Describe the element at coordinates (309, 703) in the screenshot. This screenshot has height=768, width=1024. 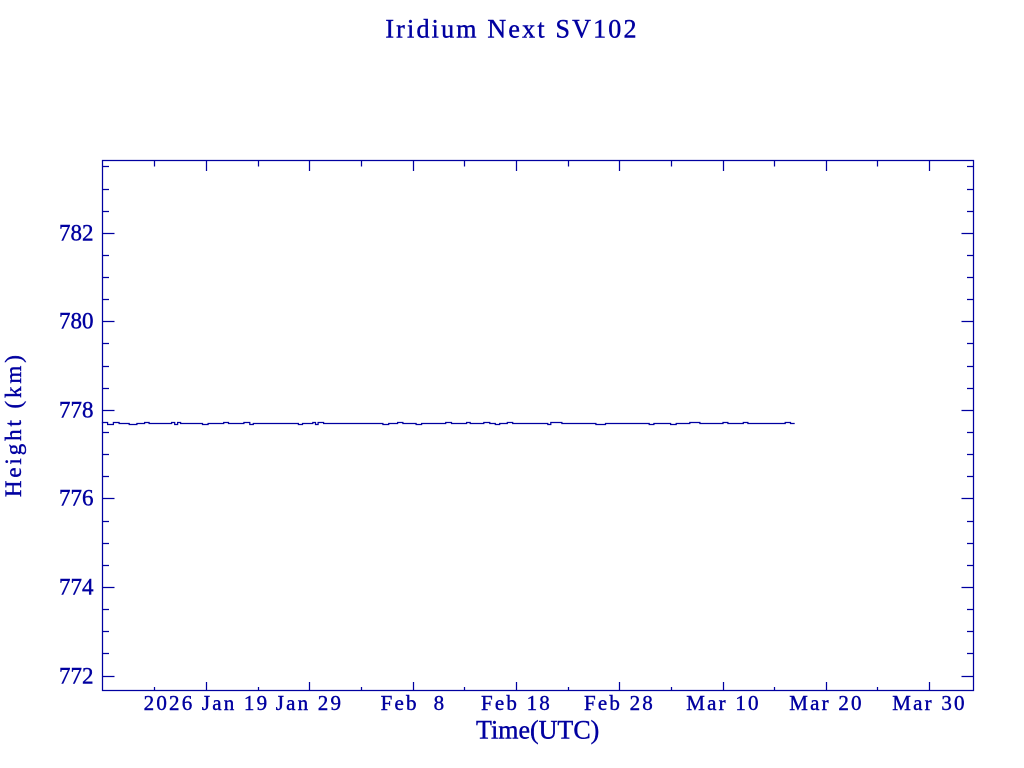
I see `svg-text: Jan 29` at that location.